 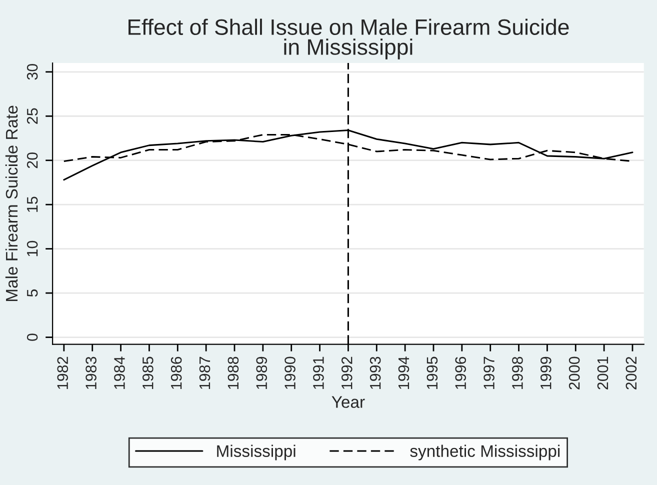 What do you see at coordinates (432, 372) in the screenshot?
I see `x-tick-label: 1995` at bounding box center [432, 372].